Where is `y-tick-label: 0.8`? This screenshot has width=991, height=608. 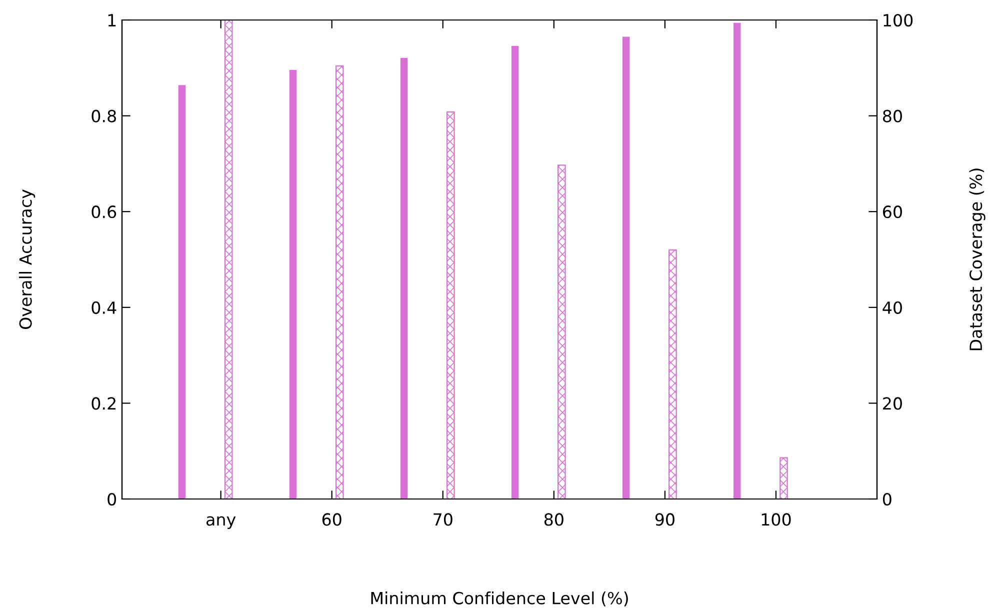 y-tick-label: 0.8 is located at coordinates (104, 116).